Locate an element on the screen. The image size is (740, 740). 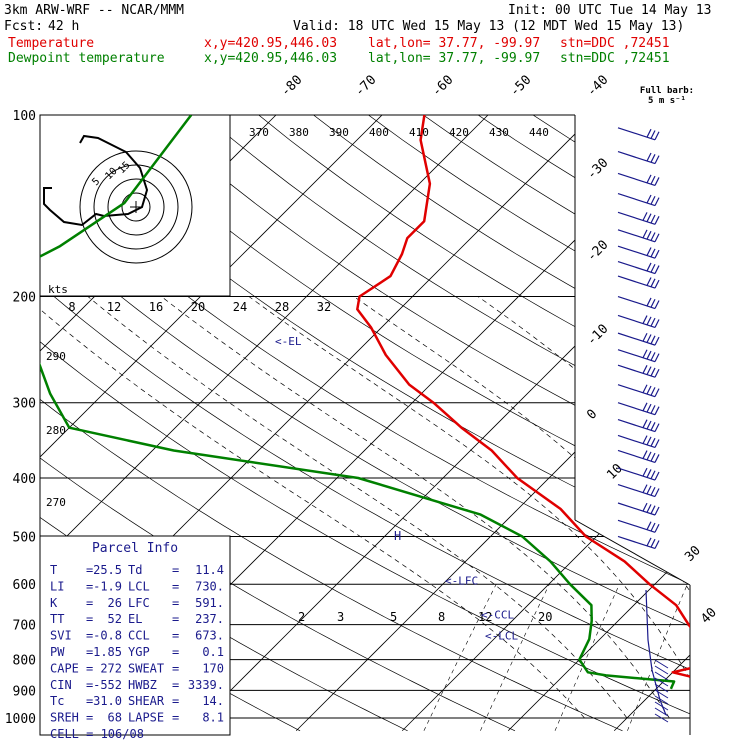
hodograph-speed-label: 20 is located at coordinates (198, 307).